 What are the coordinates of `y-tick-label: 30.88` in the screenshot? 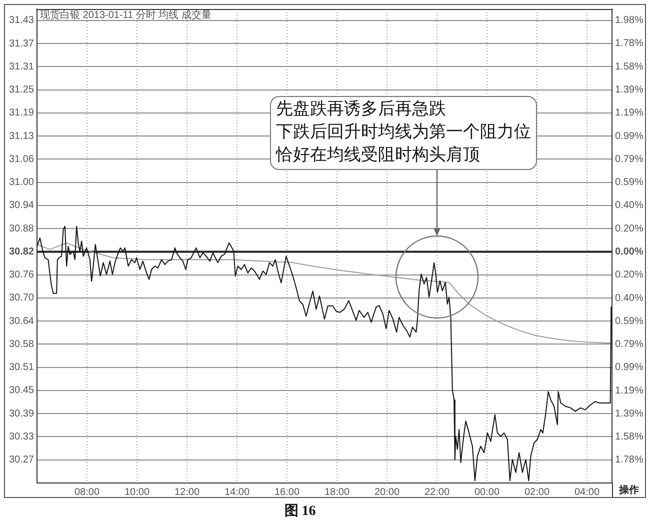 It's located at (21, 228).